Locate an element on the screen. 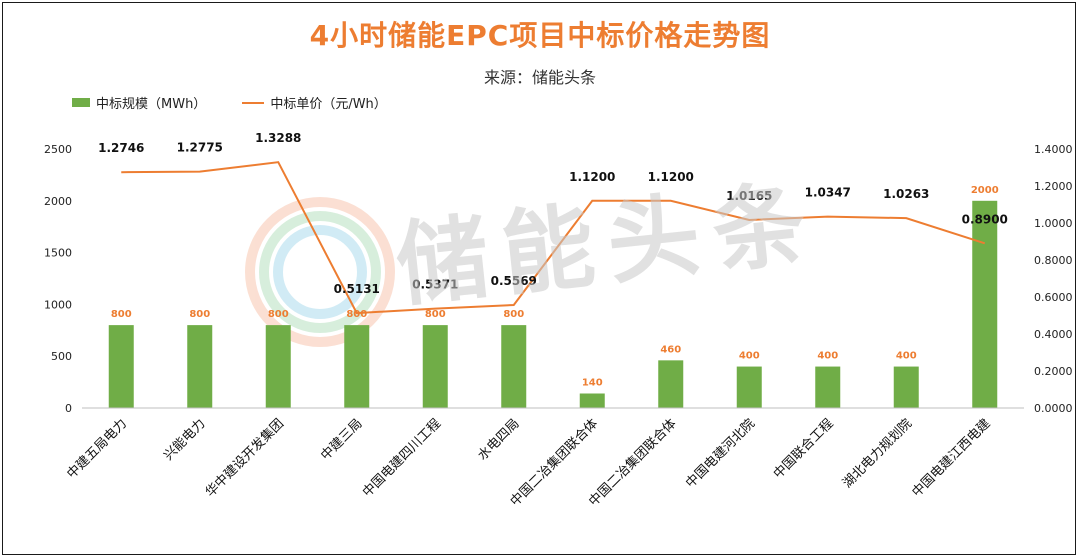  chart-subtitle: 来源：储能头条 is located at coordinates (539, 77).